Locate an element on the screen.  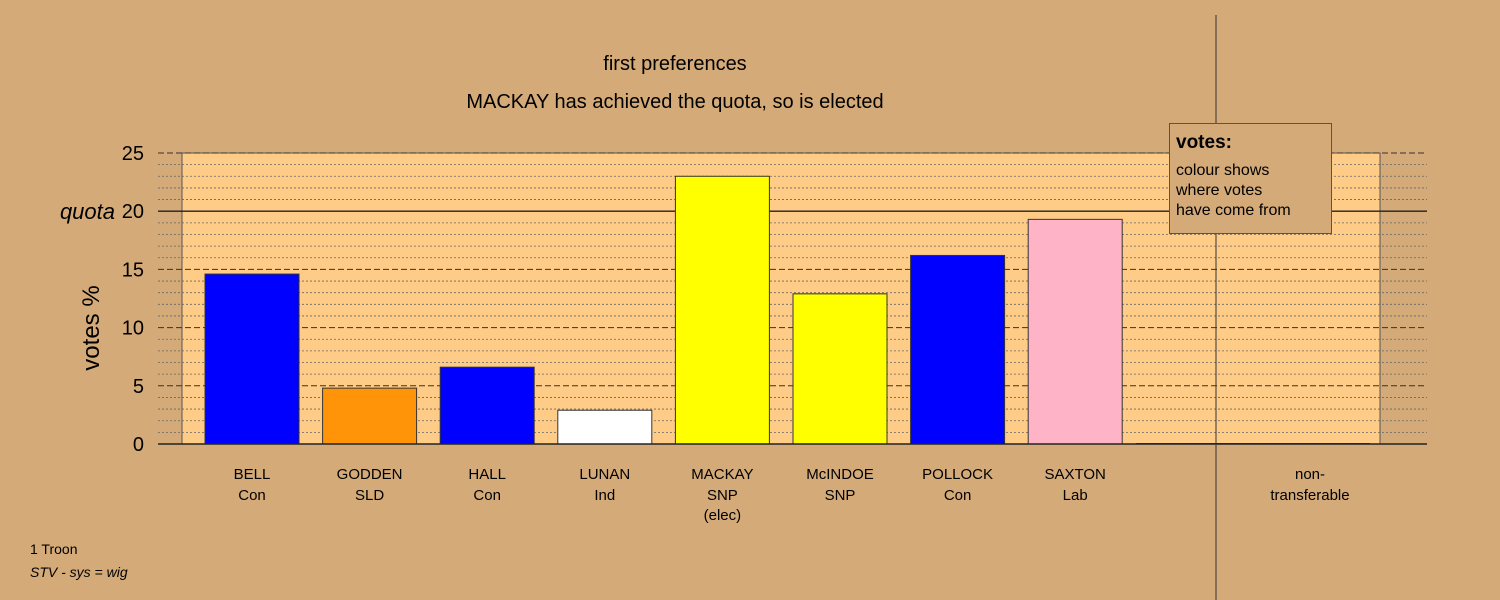
bar-label-name: LUNAN is located at coordinates (604, 474).